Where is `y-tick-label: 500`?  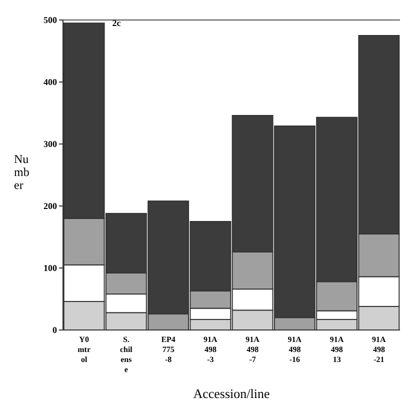
y-tick-label: 500 is located at coordinates (51, 20).